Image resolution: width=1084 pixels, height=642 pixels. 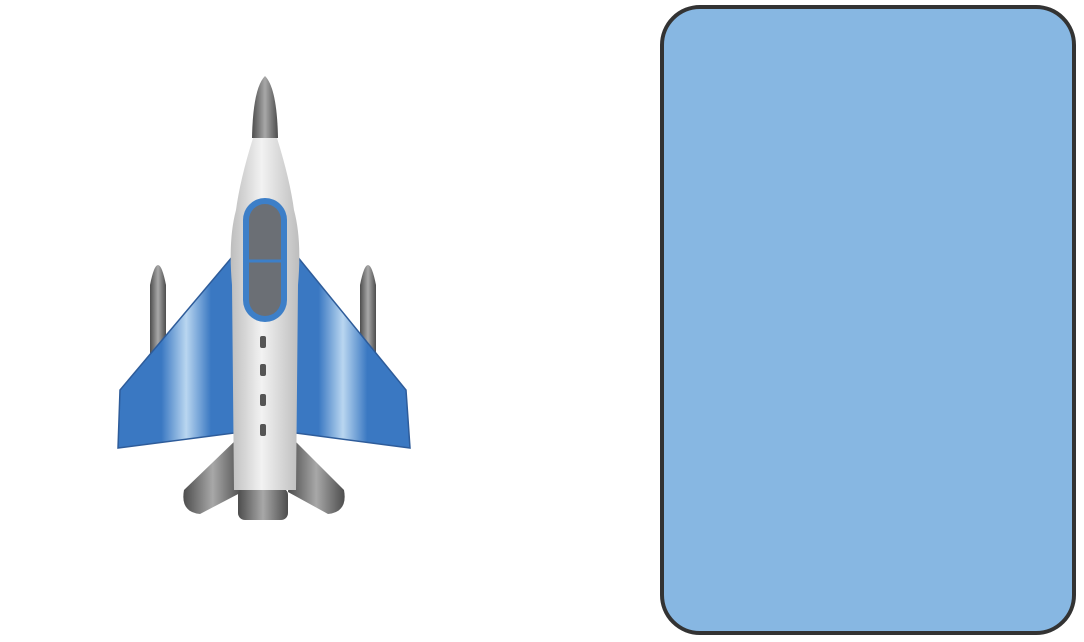 What do you see at coordinates (349, 348) in the screenshot?
I see `right-wing` at bounding box center [349, 348].